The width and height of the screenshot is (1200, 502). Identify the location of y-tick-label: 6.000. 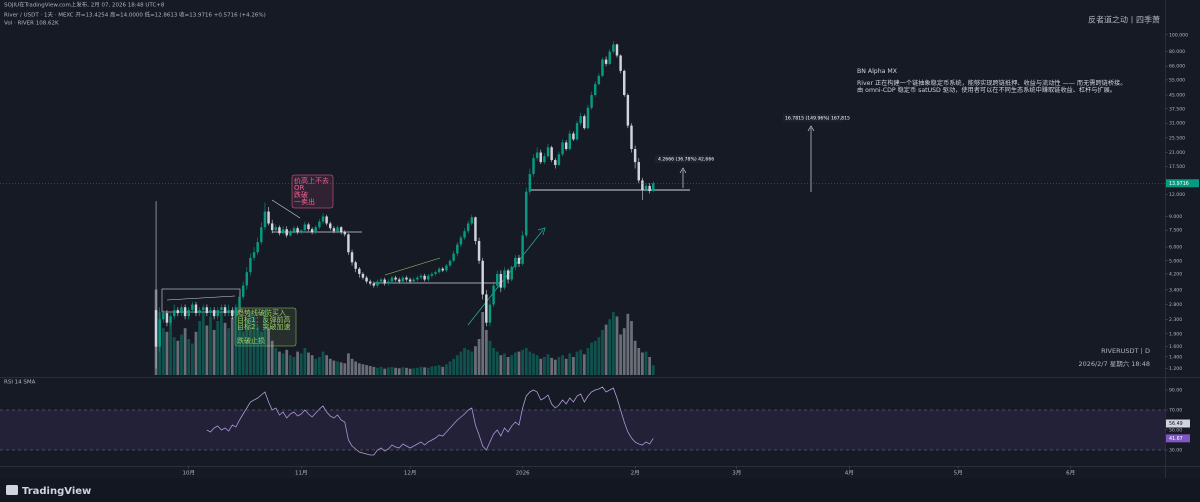
(1175, 248).